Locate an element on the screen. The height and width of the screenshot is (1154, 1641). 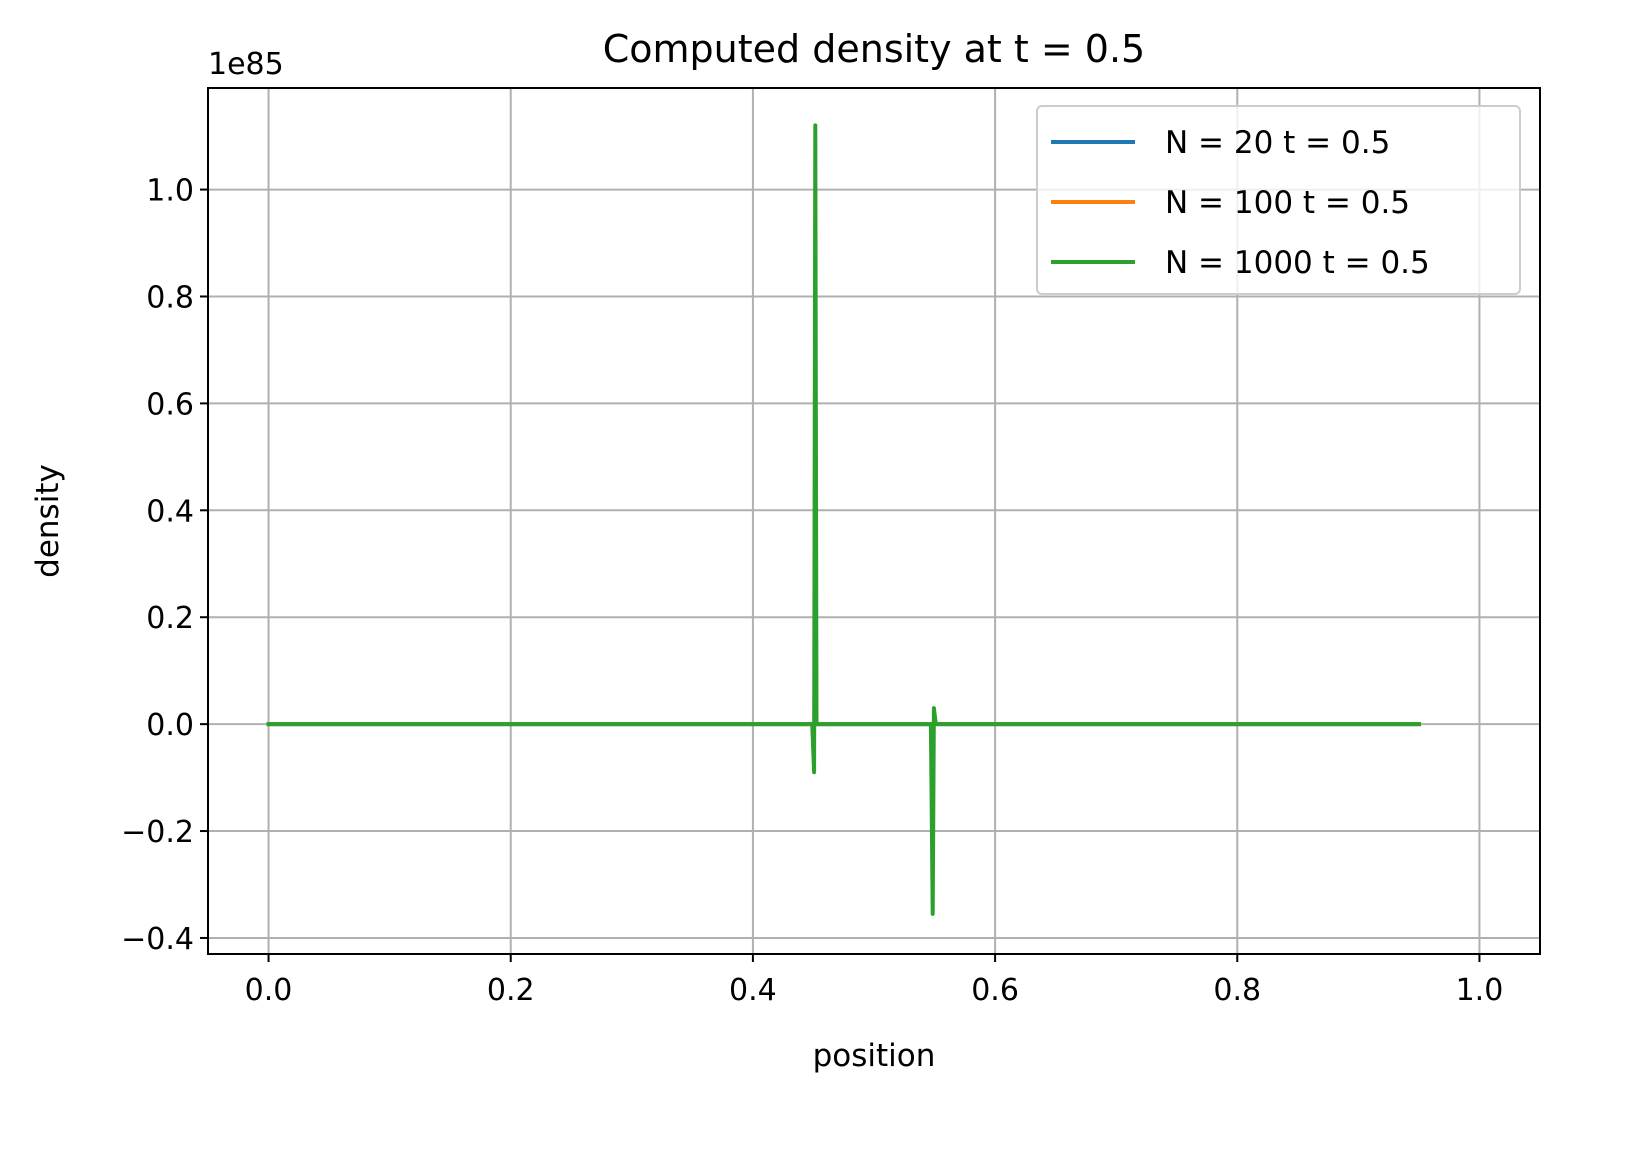
x-tick-label: 0.2 is located at coordinates (511, 990).